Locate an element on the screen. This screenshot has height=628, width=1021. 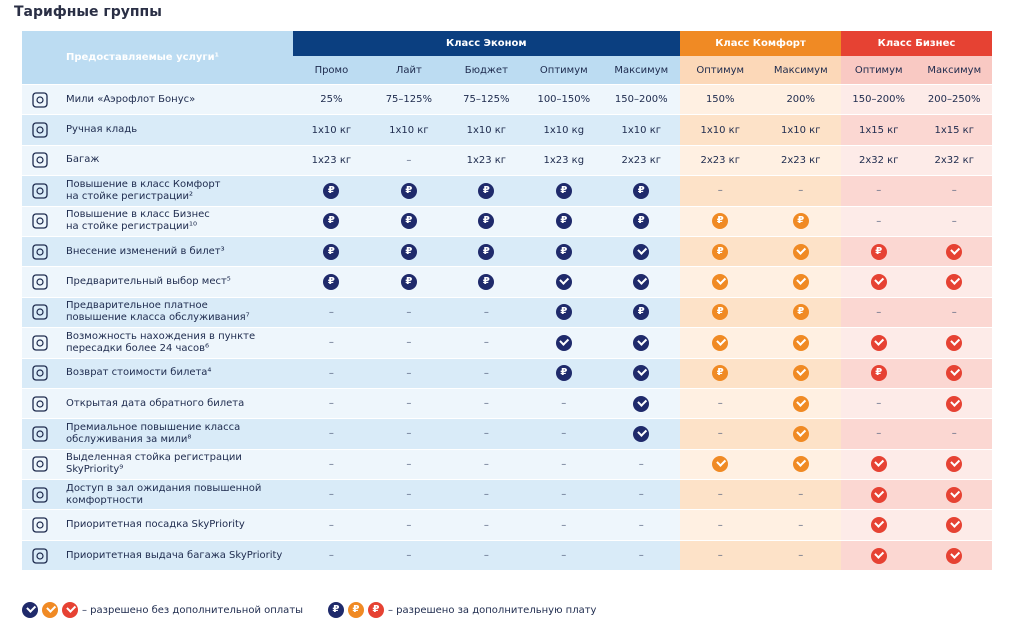
cell-value: 150–200% is located at coordinates (879, 100).